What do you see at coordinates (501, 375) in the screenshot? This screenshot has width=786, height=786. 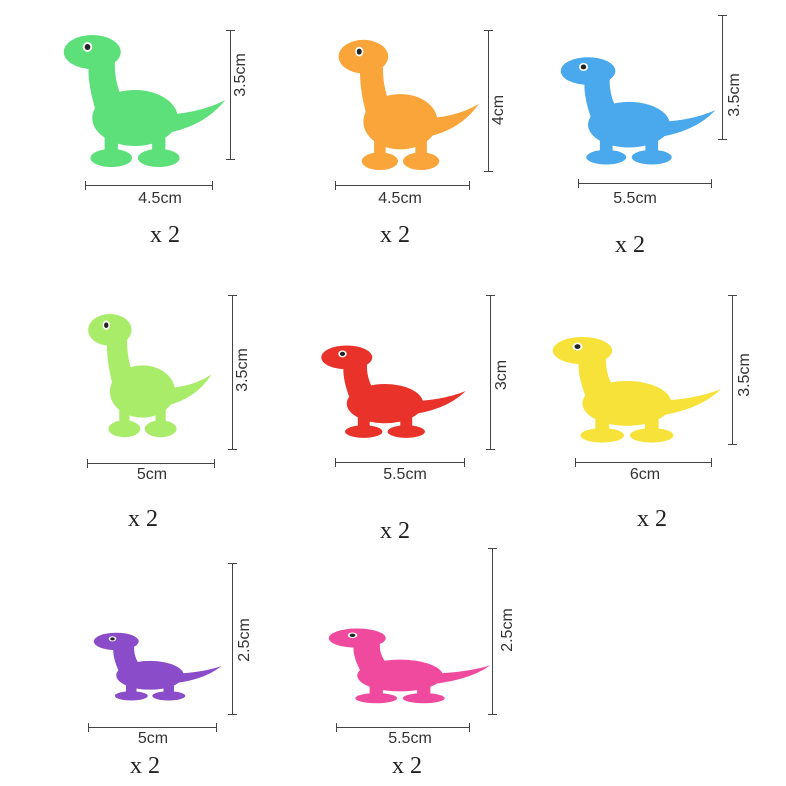 I see `height-label: 3cm` at bounding box center [501, 375].